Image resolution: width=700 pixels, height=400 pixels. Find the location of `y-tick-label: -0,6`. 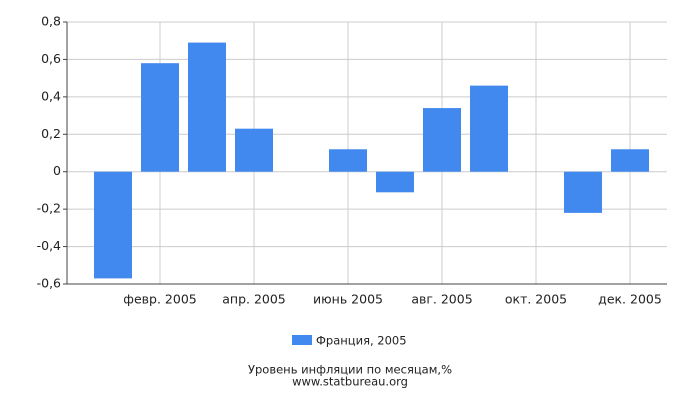

y-tick-label: -0,6 is located at coordinates (49, 283).